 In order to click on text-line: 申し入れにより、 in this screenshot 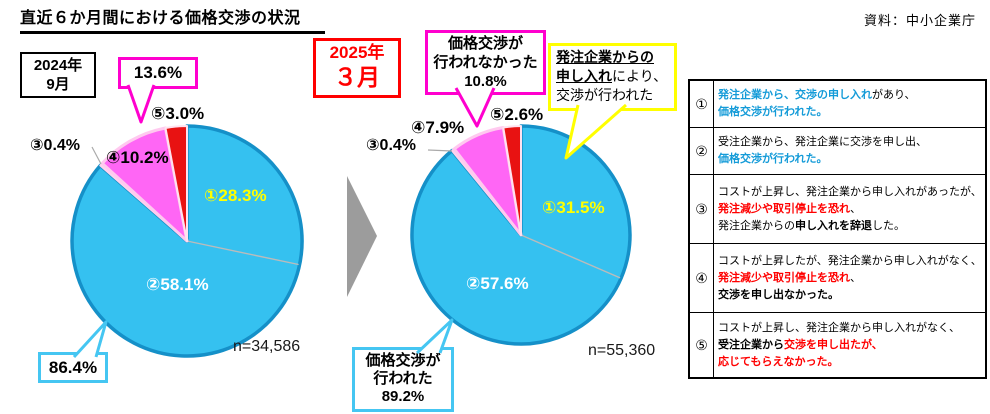, I will do `click(615, 76)`.